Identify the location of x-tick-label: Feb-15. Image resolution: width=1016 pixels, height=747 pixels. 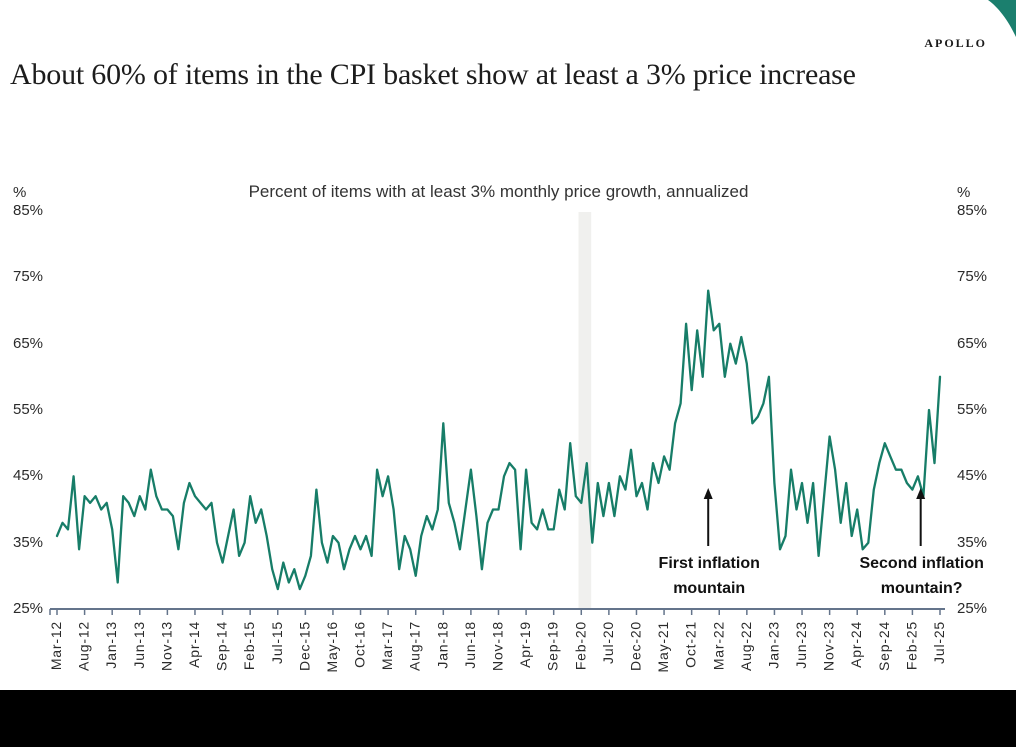
(249, 645).